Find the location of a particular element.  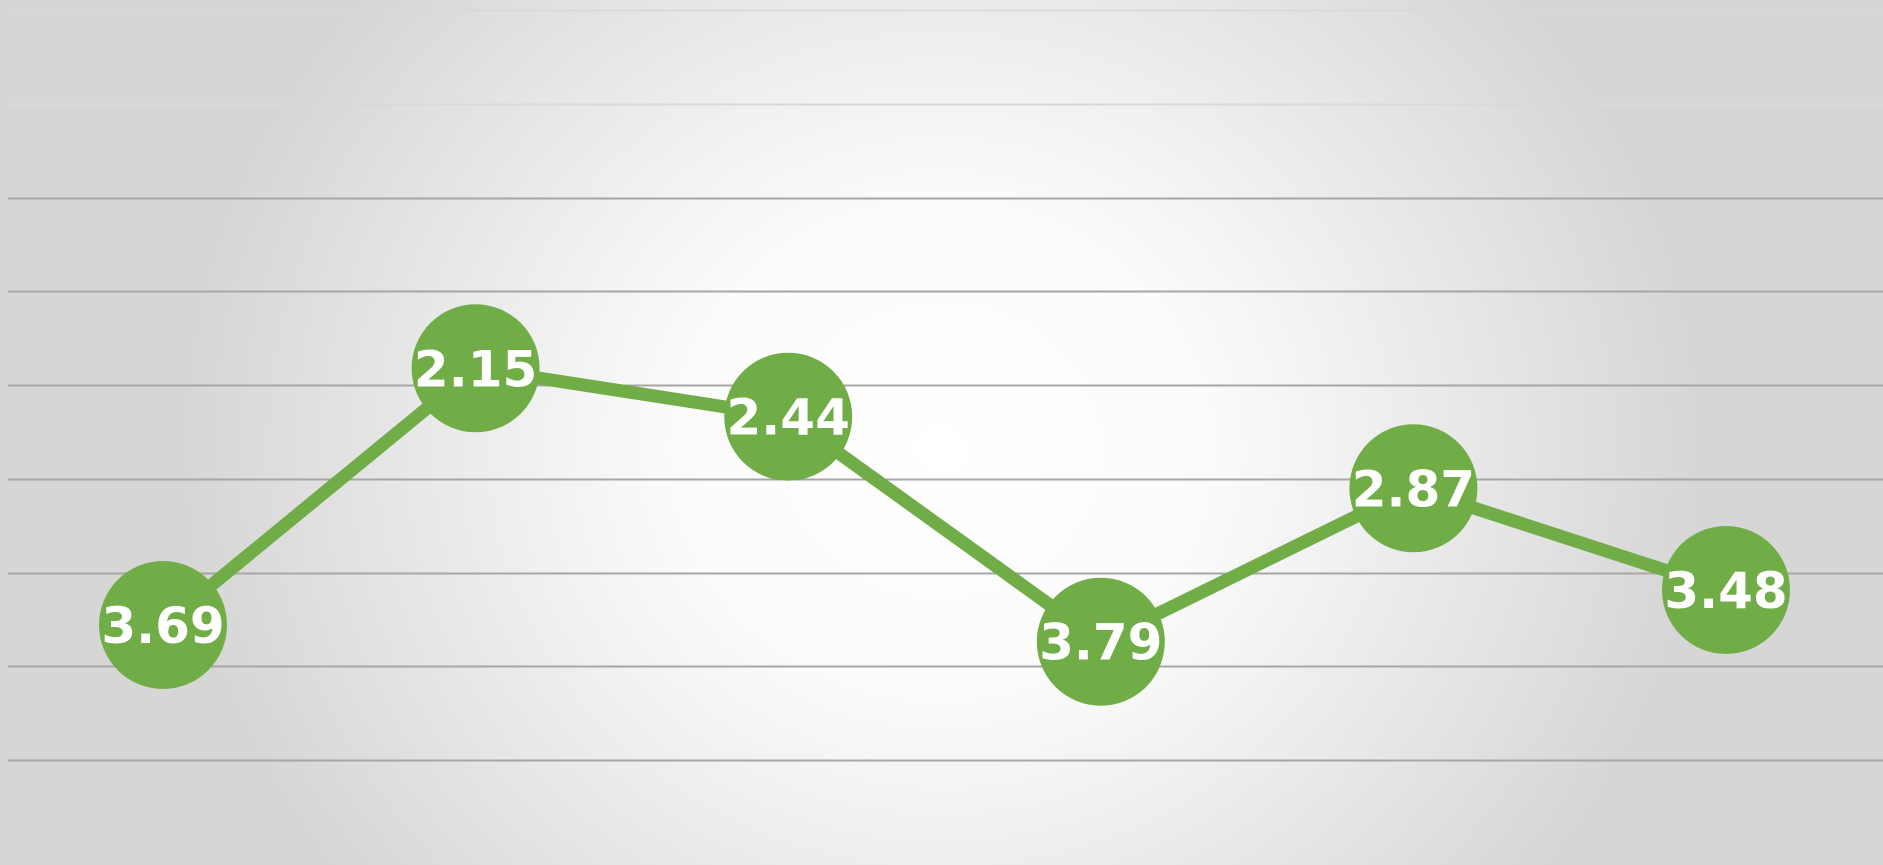

data-label: 2.15 is located at coordinates (475, 369).